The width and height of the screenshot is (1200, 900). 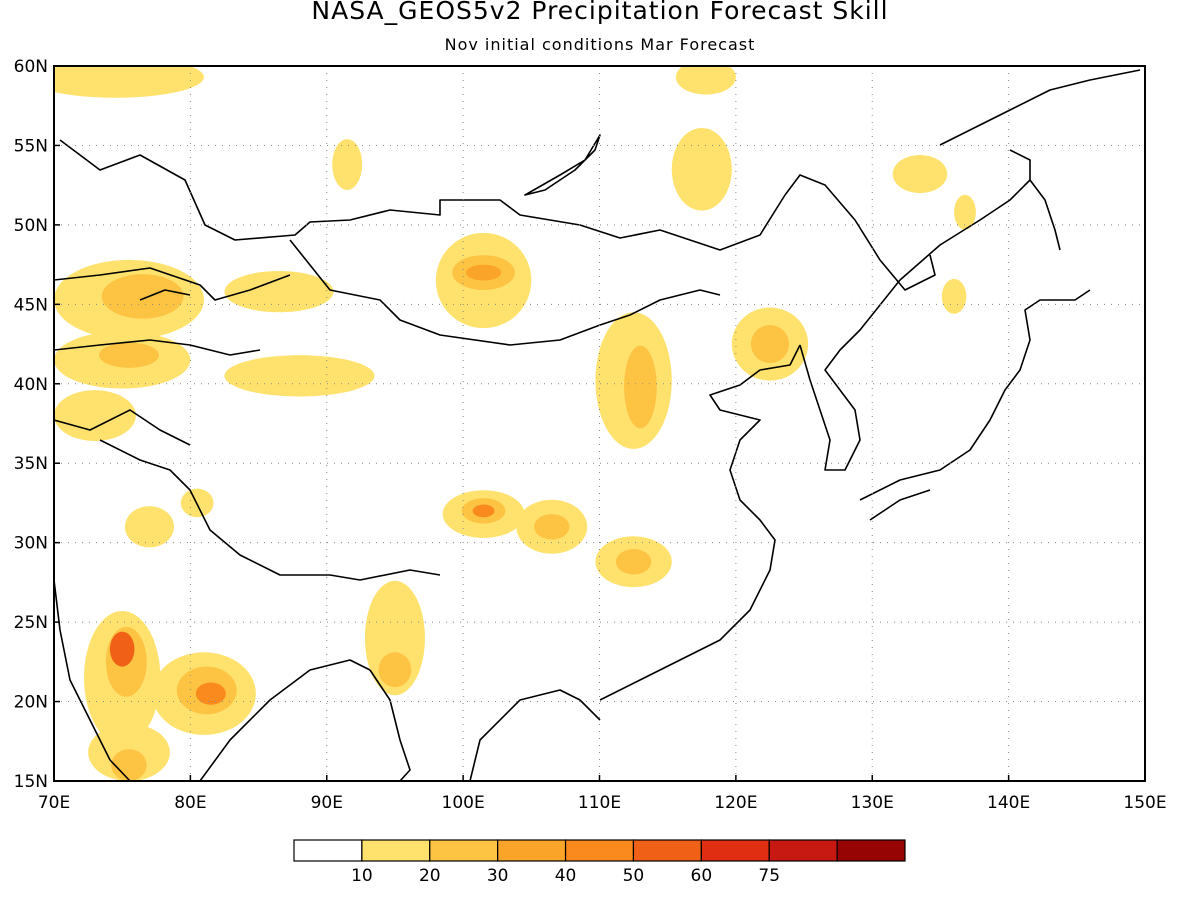 I want to click on lon-tick-label: 130E, so click(x=872, y=803).